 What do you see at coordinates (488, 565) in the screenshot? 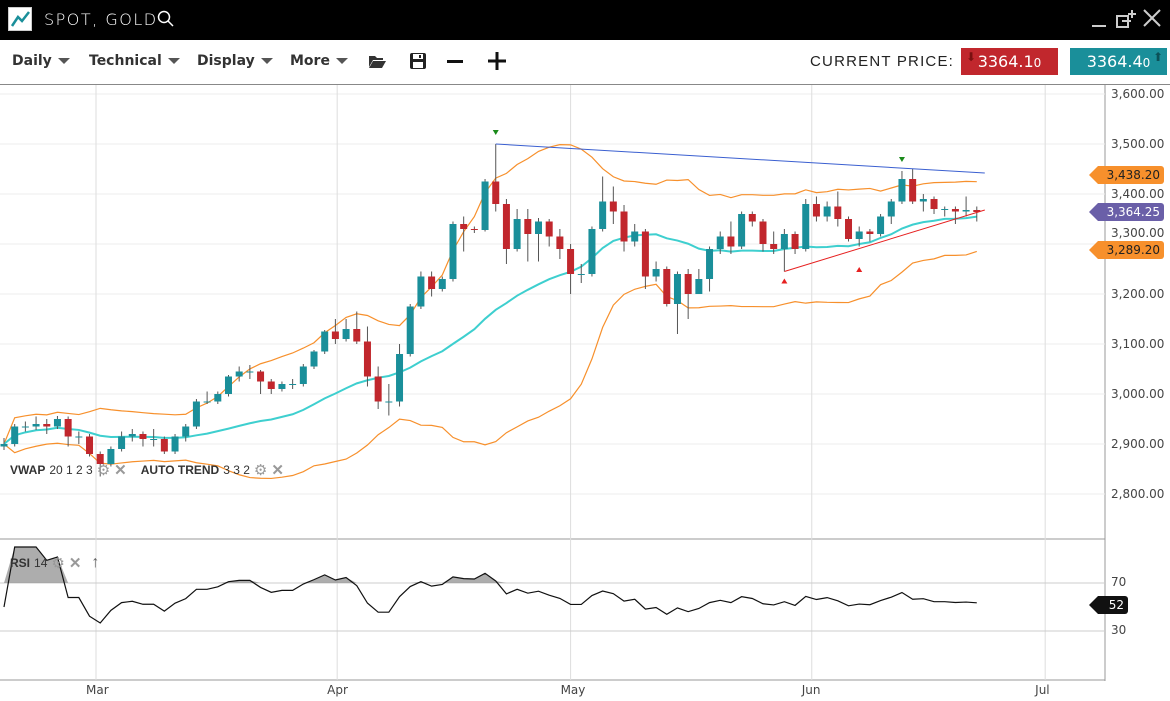
I see `rsi-overbought-fill` at bounding box center [488, 565].